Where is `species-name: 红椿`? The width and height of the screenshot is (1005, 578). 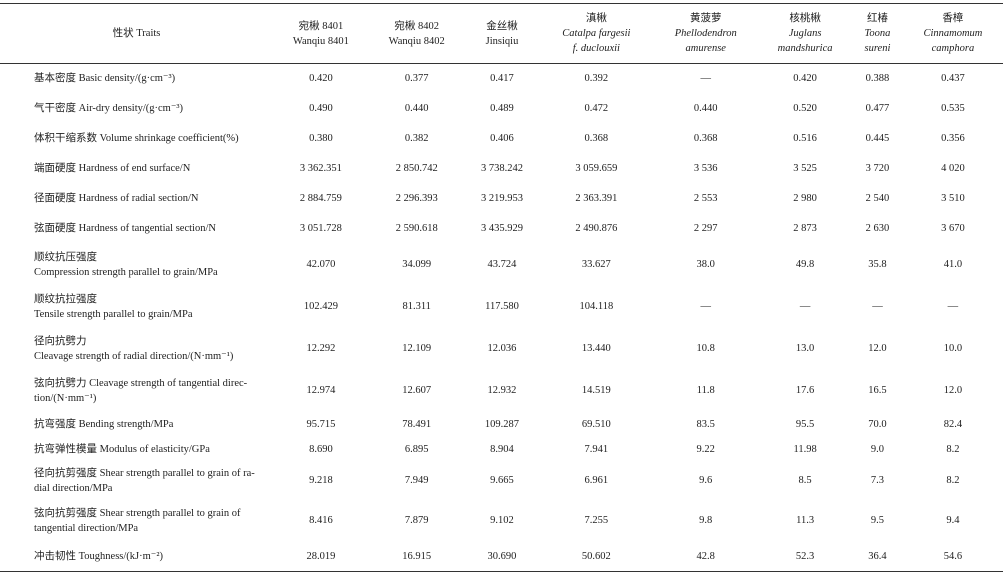 species-name: 红椿 is located at coordinates (877, 18).